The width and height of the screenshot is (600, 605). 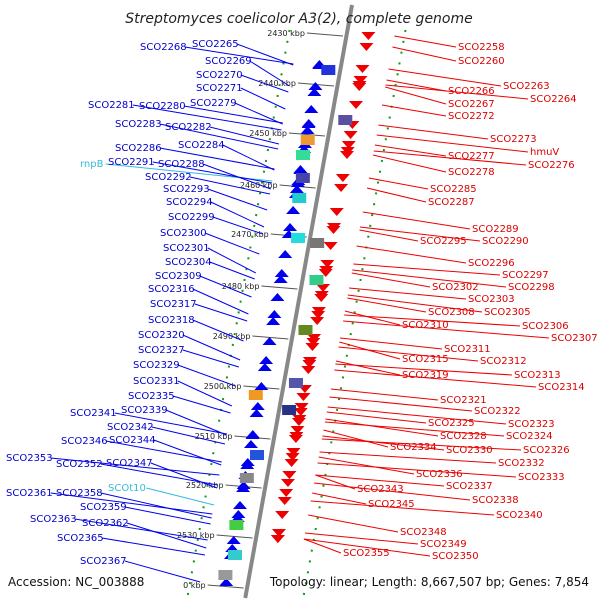 What do you see at coordinates (103, 561) in the screenshot?
I see `gene-label-left: SCO2367` at bounding box center [103, 561].